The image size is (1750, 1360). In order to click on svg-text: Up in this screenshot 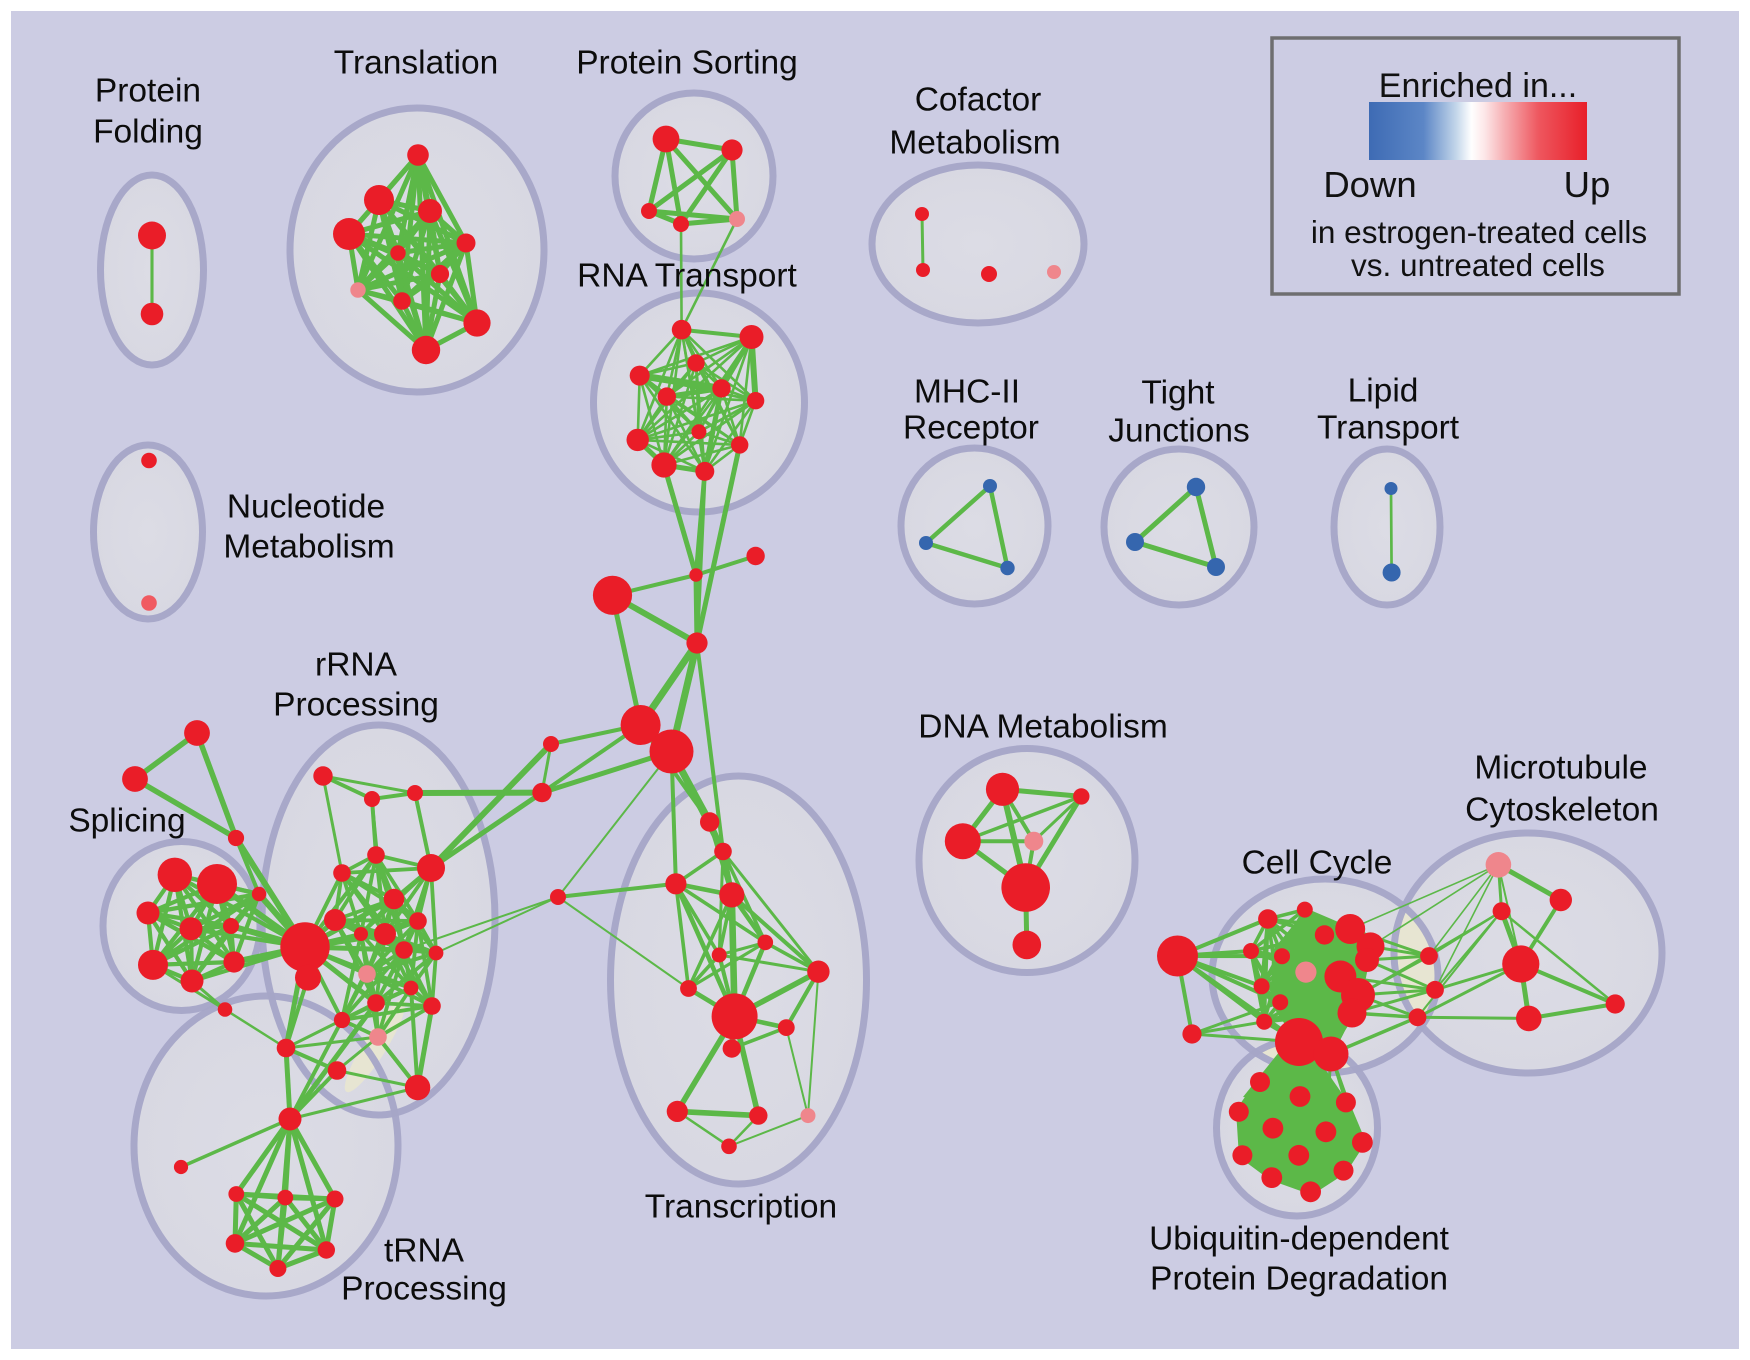, I will do `click(1587, 184)`.